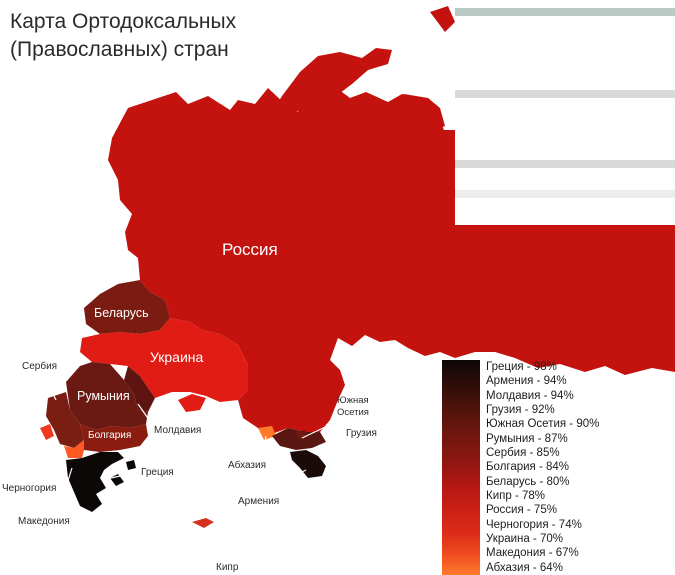  Describe the element at coordinates (74, 449) in the screenshot. I see `region-macedonia` at that location.